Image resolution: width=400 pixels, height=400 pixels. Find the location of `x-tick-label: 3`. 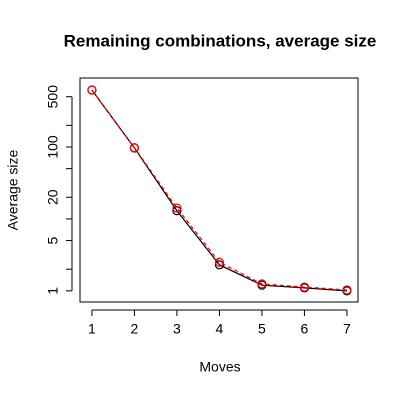

x-tick-label: 3 is located at coordinates (177, 329).